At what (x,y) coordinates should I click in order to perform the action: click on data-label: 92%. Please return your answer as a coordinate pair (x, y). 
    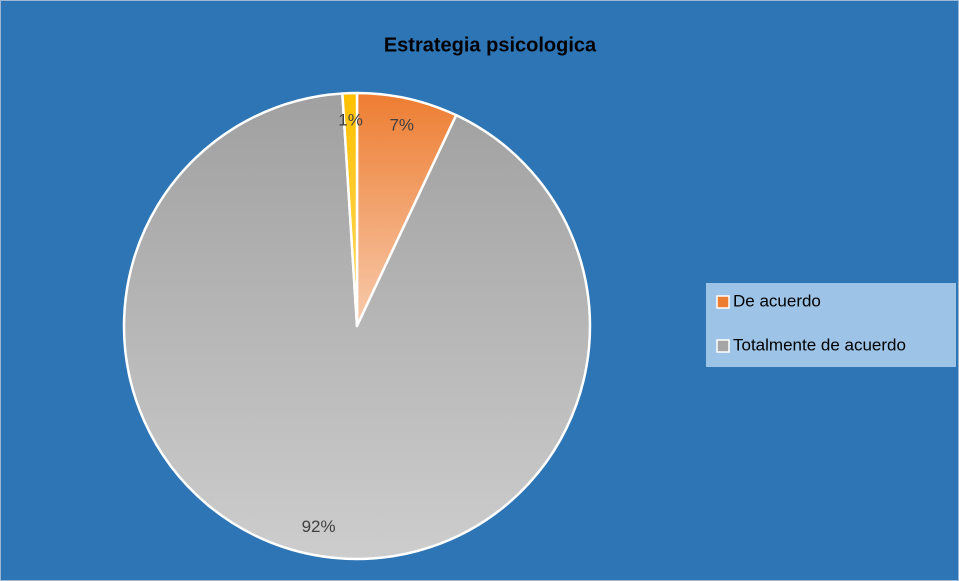
    Looking at the image, I should click on (319, 526).